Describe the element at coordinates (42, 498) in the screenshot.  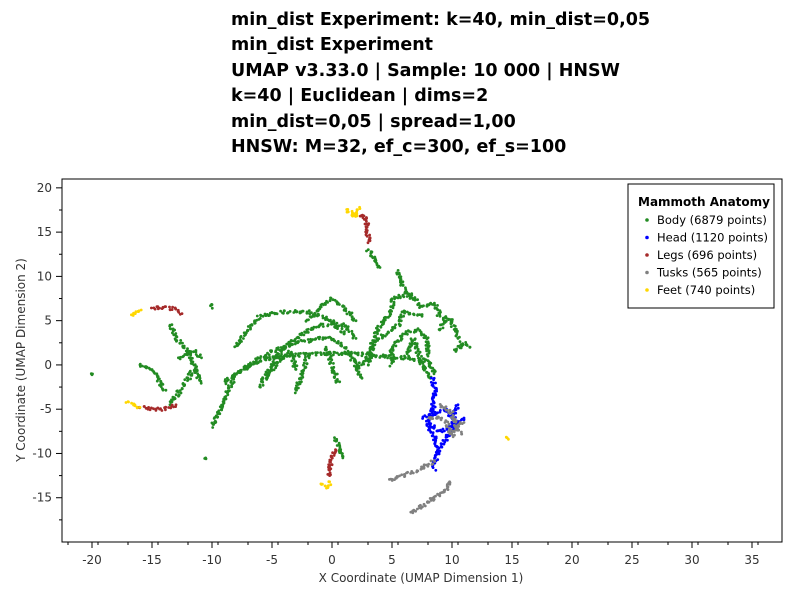
I see `y-tick-label: -15` at that location.